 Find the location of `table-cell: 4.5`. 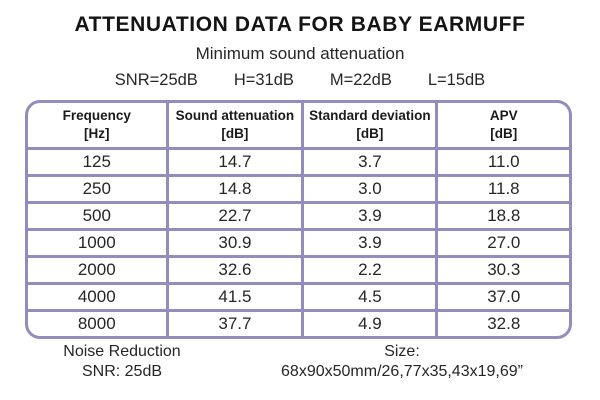

table-cell: 4.5 is located at coordinates (369, 296).